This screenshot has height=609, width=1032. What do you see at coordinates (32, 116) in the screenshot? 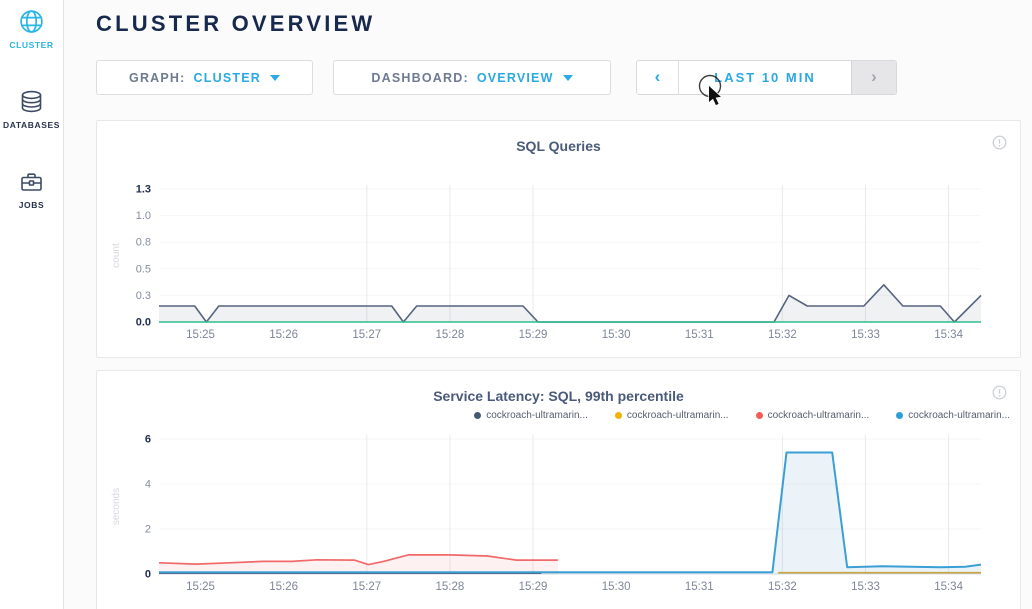
I see `sidebar-item-databases: DATABASES` at bounding box center [32, 116].